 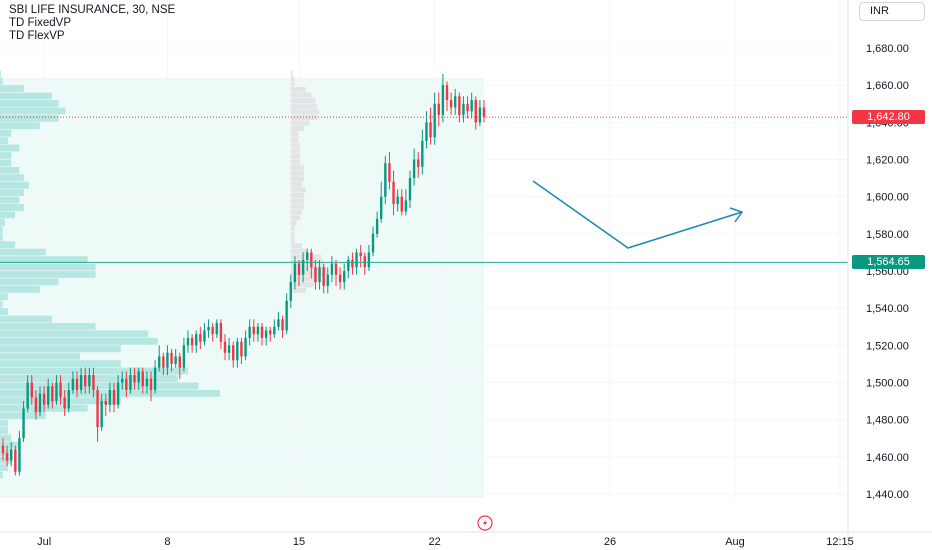 I want to click on lightning-icon, so click(x=485, y=523).